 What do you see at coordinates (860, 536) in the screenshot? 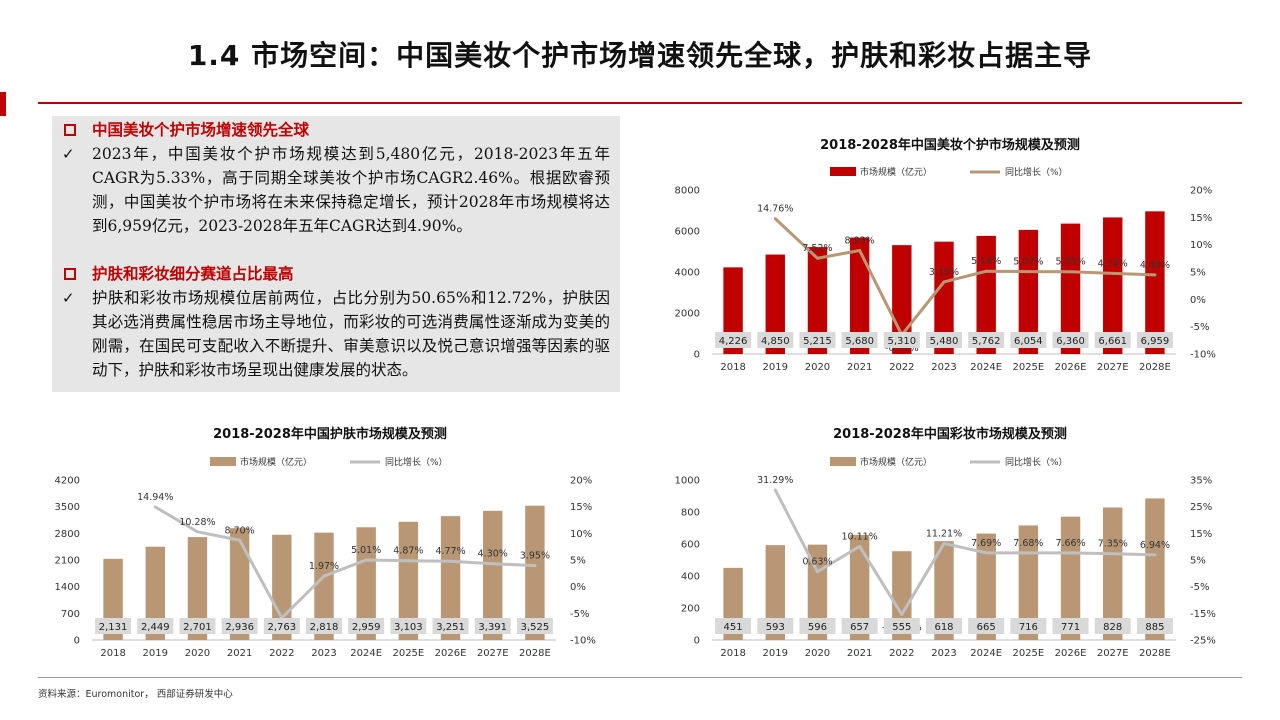
I see `growth-label: 10.11%` at bounding box center [860, 536].